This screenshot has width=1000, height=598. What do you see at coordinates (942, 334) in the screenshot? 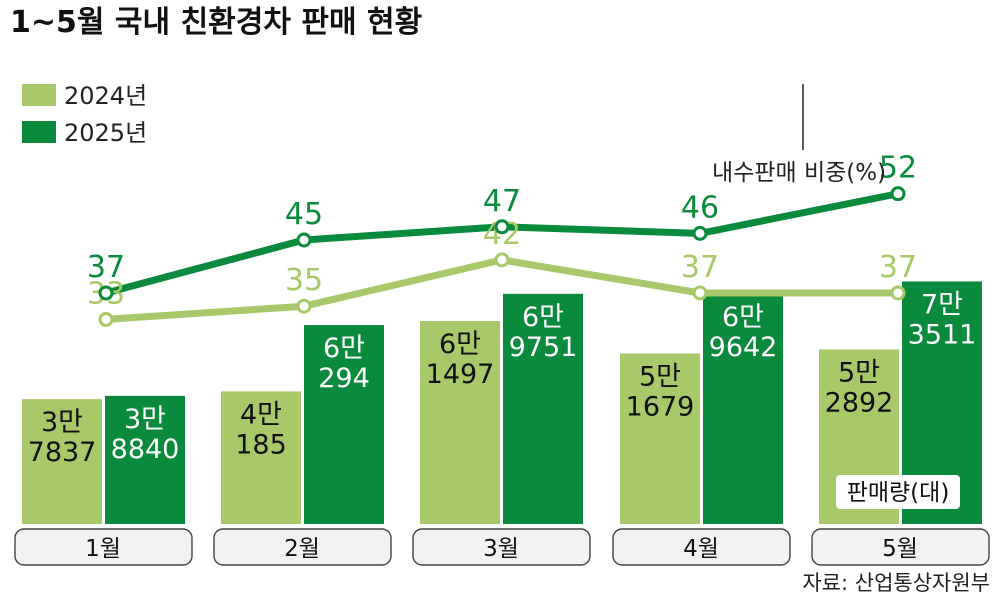
I see `bar-value-label: 3511` at bounding box center [942, 334].